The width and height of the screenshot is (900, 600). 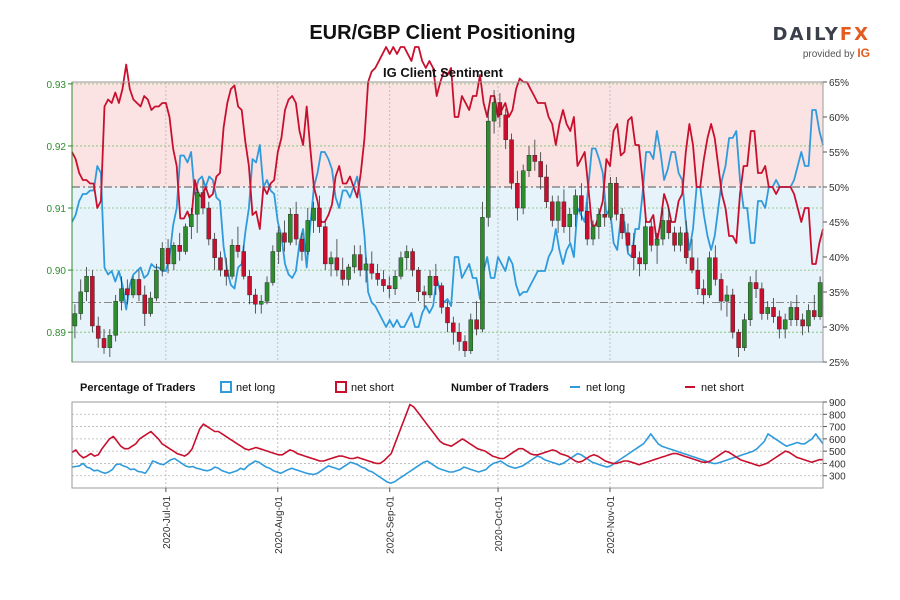 I want to click on chart-title: EUR/GBP Client Positioning, so click(x=442, y=33).